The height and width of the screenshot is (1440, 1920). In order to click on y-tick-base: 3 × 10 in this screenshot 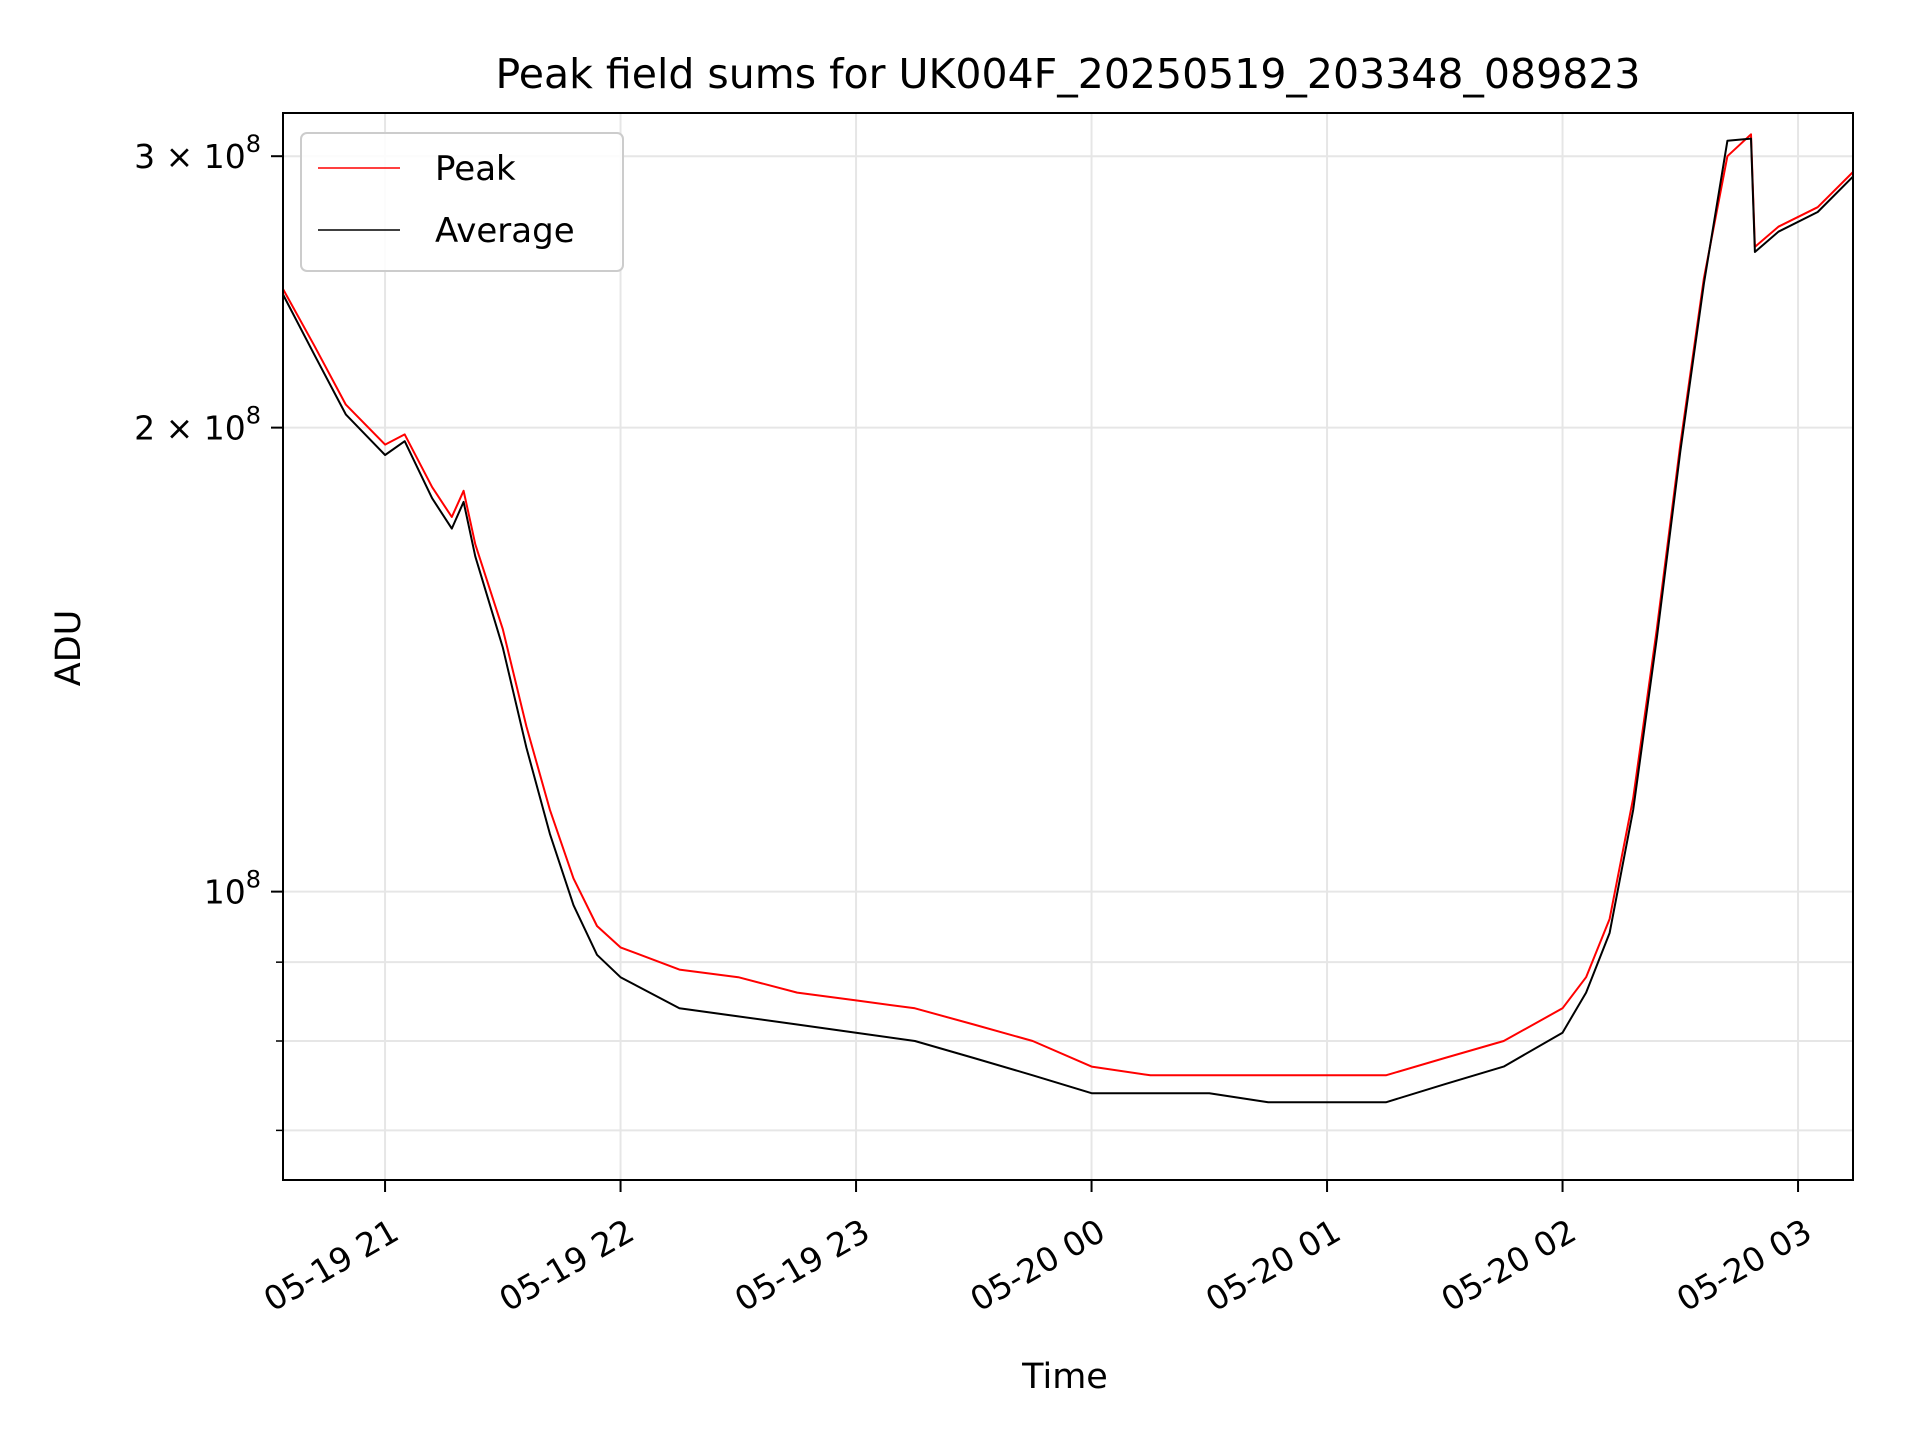, I will do `click(190, 156)`.